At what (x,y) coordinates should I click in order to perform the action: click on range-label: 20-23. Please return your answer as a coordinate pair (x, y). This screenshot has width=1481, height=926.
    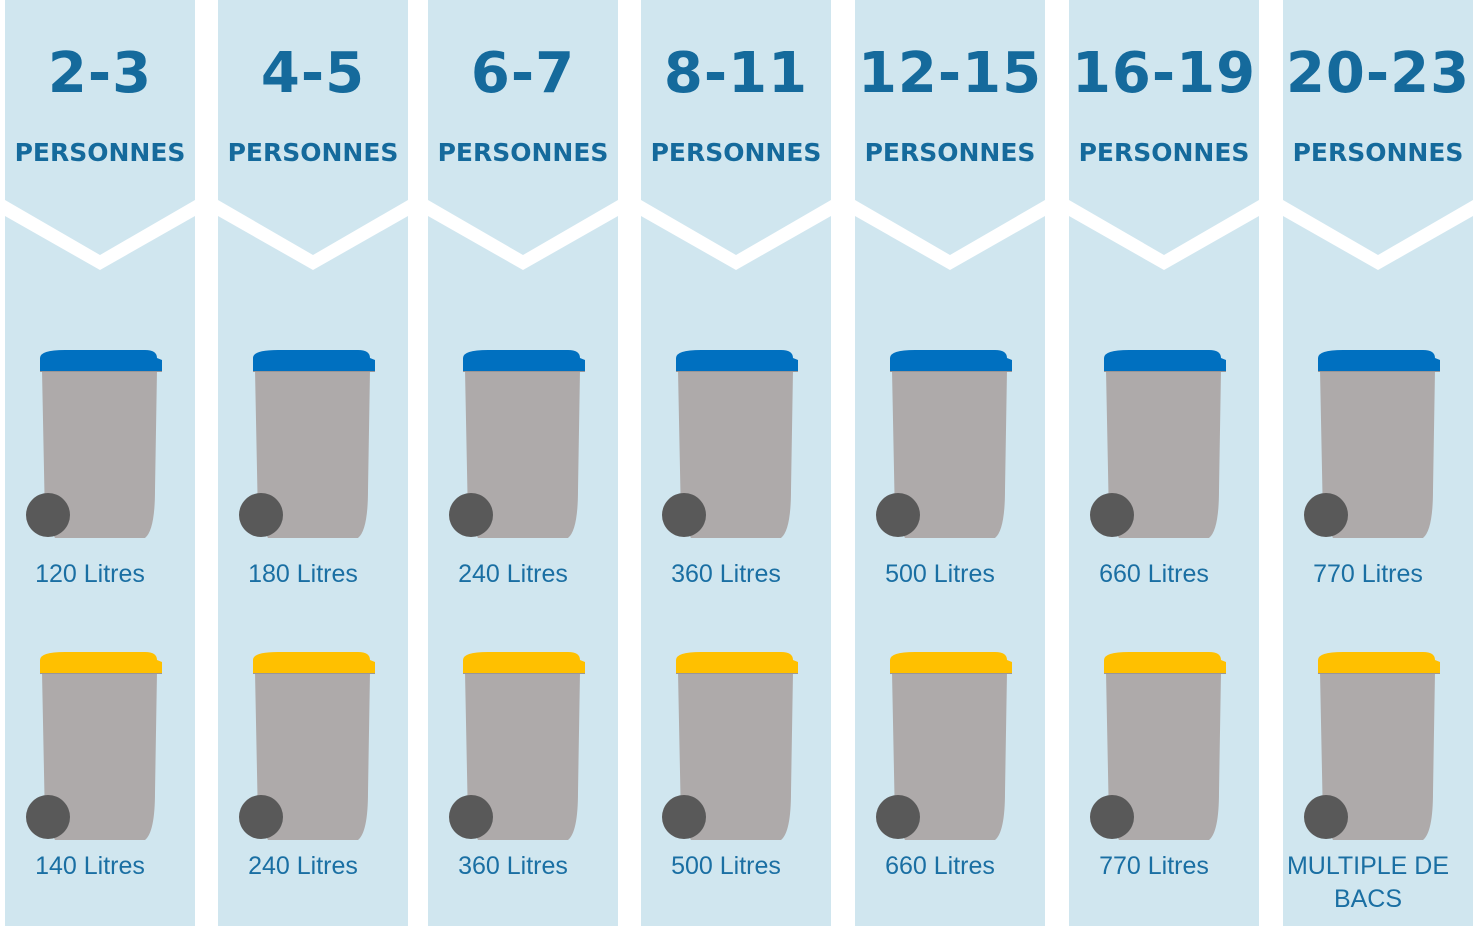
    Looking at the image, I should click on (1378, 73).